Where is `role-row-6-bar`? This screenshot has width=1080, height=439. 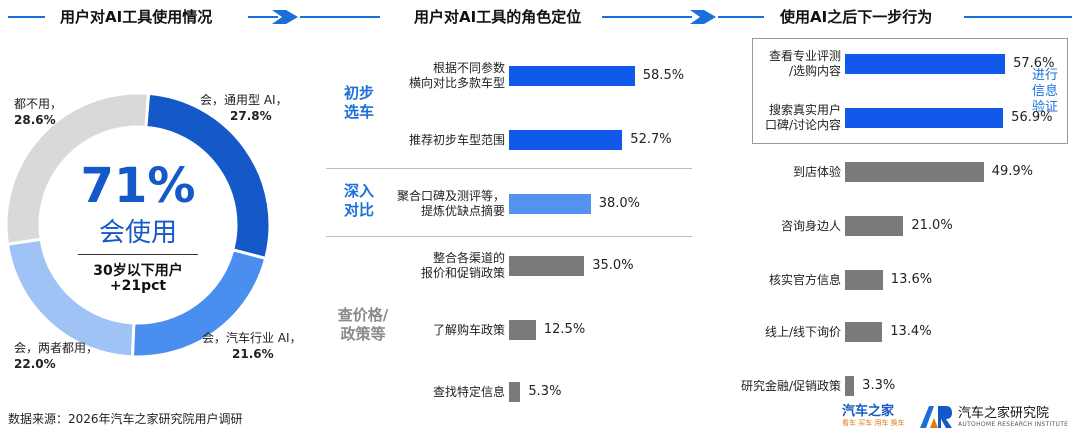
role-row-6-bar is located at coordinates (515, 392).